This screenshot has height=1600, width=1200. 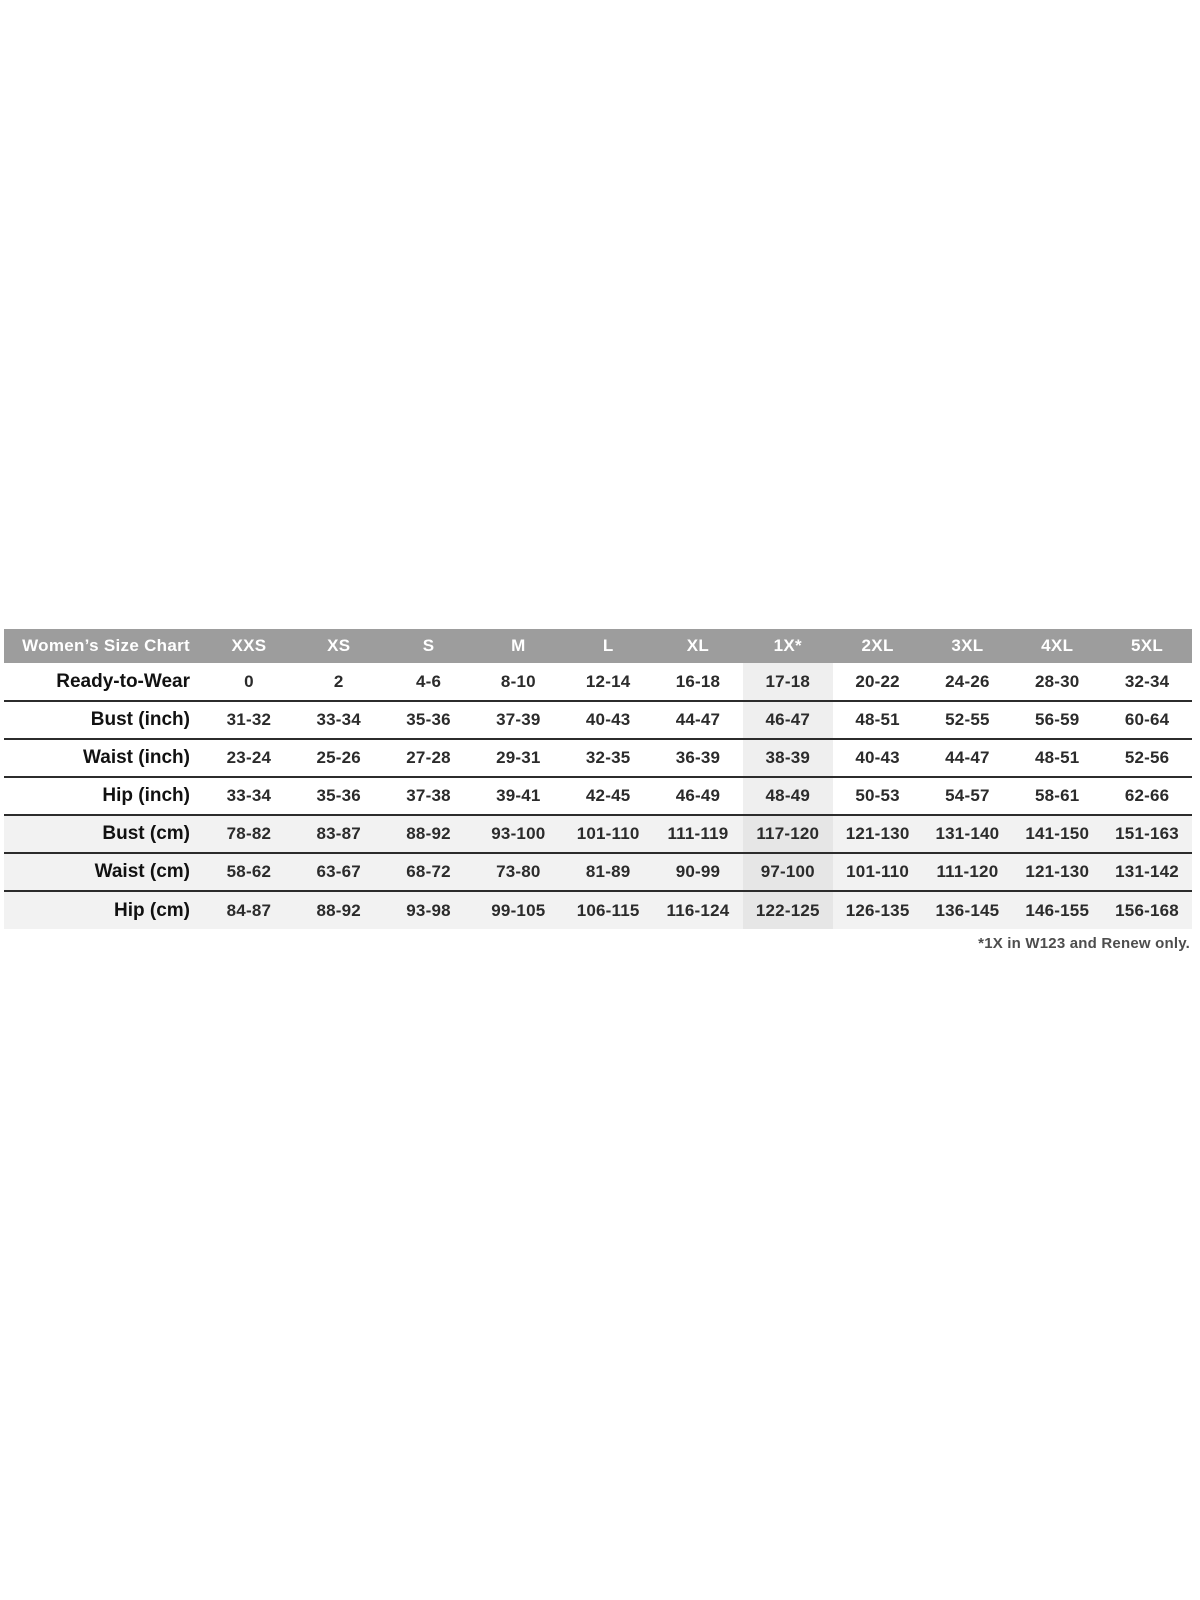 What do you see at coordinates (428, 757) in the screenshot?
I see `size-cell: 27-28` at bounding box center [428, 757].